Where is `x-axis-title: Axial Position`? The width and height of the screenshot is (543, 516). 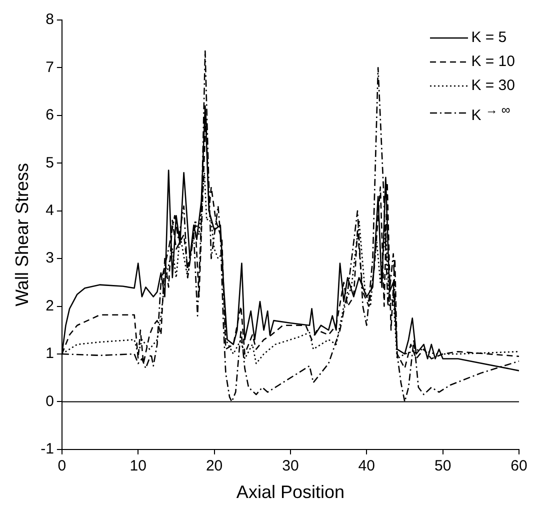 x-axis-title: Axial Position is located at coordinates (290, 492).